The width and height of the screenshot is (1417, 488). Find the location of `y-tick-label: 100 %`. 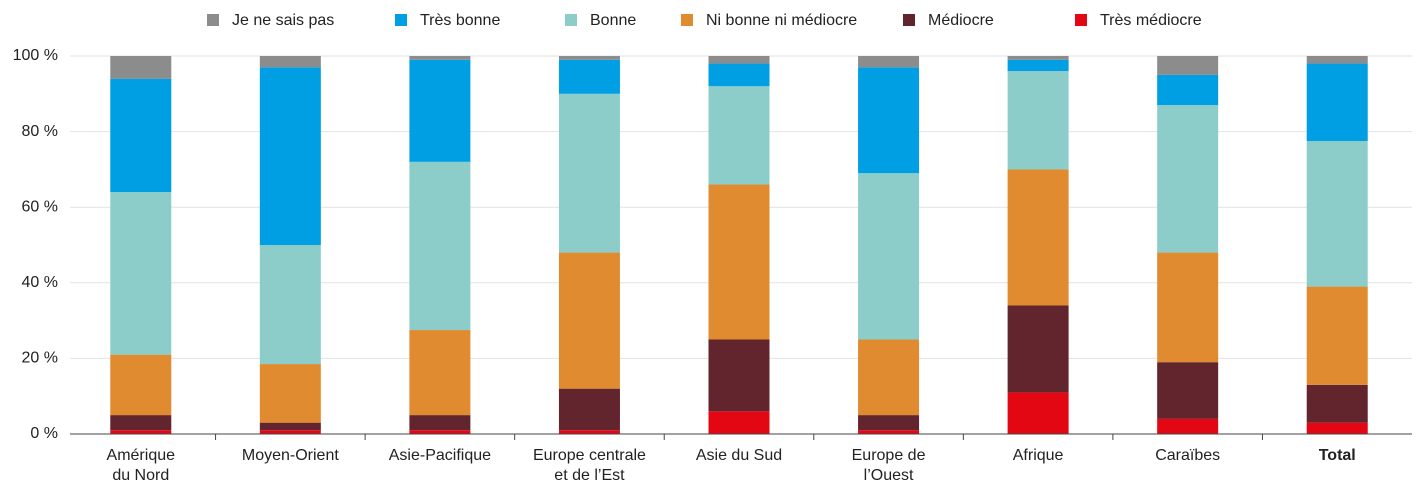

y-tick-label: 100 % is located at coordinates (35, 55).